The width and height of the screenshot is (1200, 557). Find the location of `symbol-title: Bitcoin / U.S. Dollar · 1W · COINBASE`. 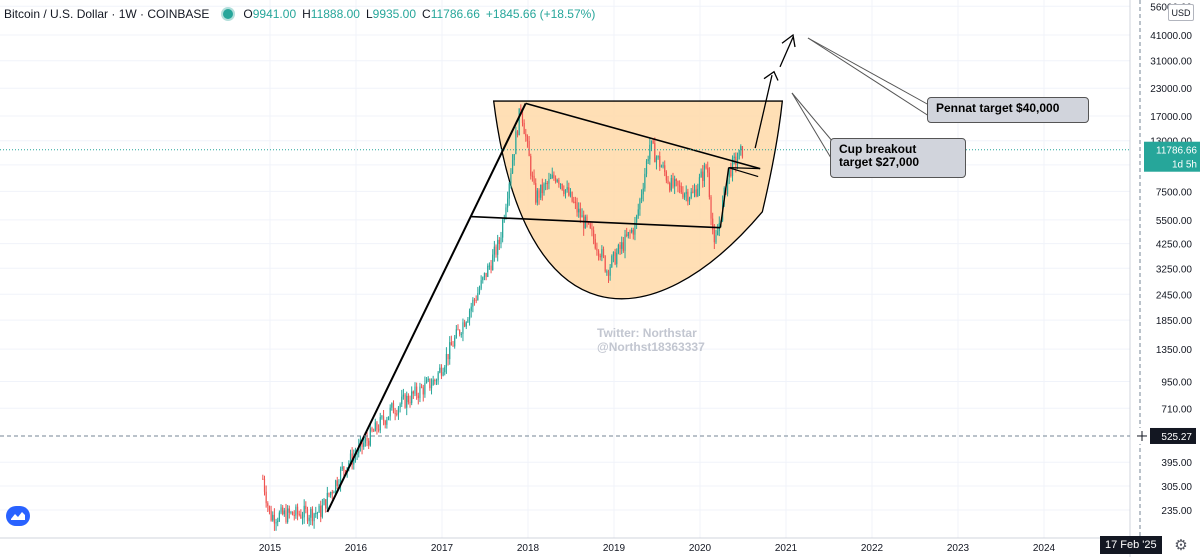

symbol-title: Bitcoin / U.S. Dollar · 1W · COINBASE is located at coordinates (107, 14).